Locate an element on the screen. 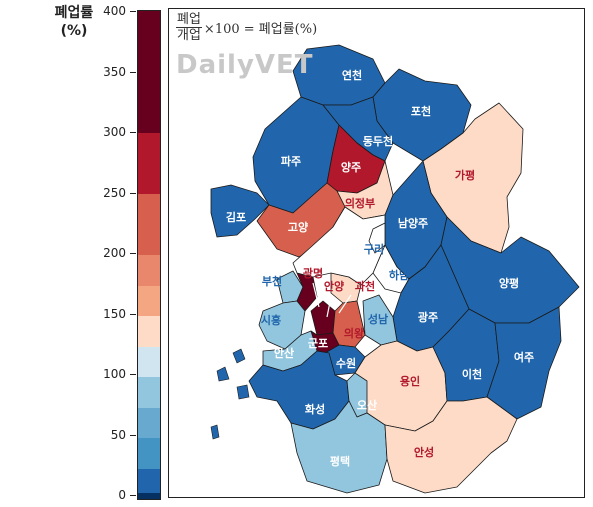  seoul-outline is located at coordinates (339, 246).